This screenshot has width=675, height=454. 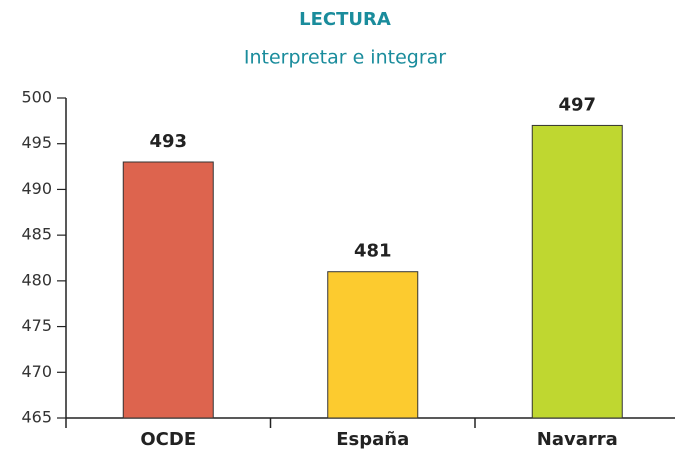 What do you see at coordinates (168, 141) in the screenshot?
I see `value-label: 493` at bounding box center [168, 141].